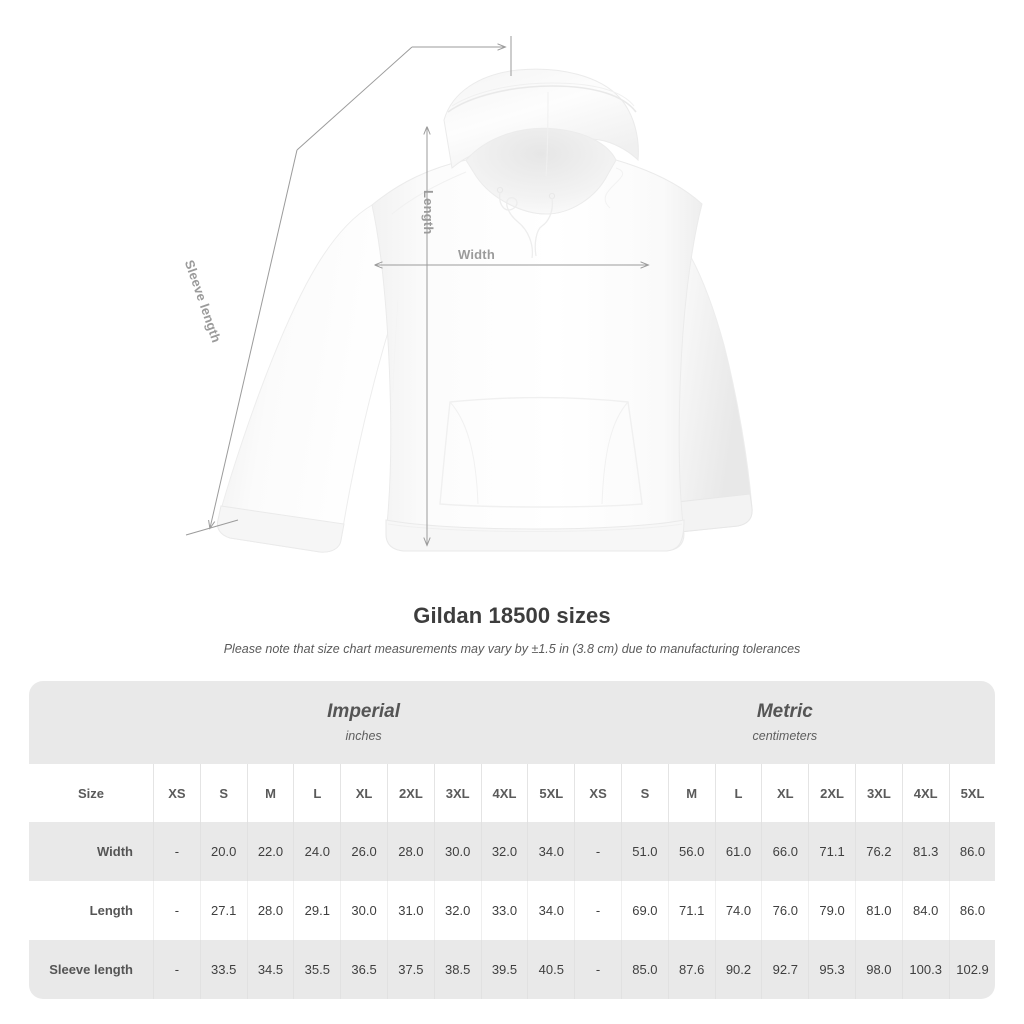 The height and width of the screenshot is (1024, 1024). Describe the element at coordinates (691, 793) in the screenshot. I see `size-header-cell: M` at that location.